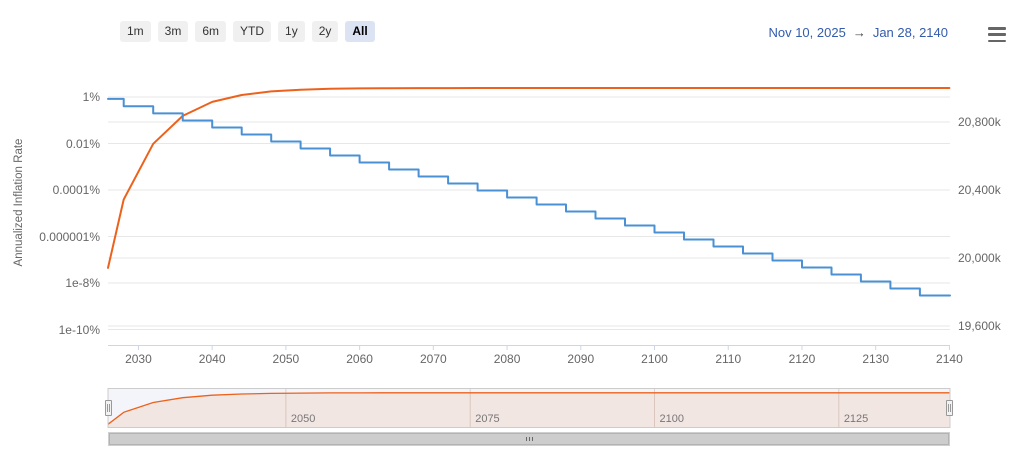  I want to click on navigator-chart, so click(529, 408).